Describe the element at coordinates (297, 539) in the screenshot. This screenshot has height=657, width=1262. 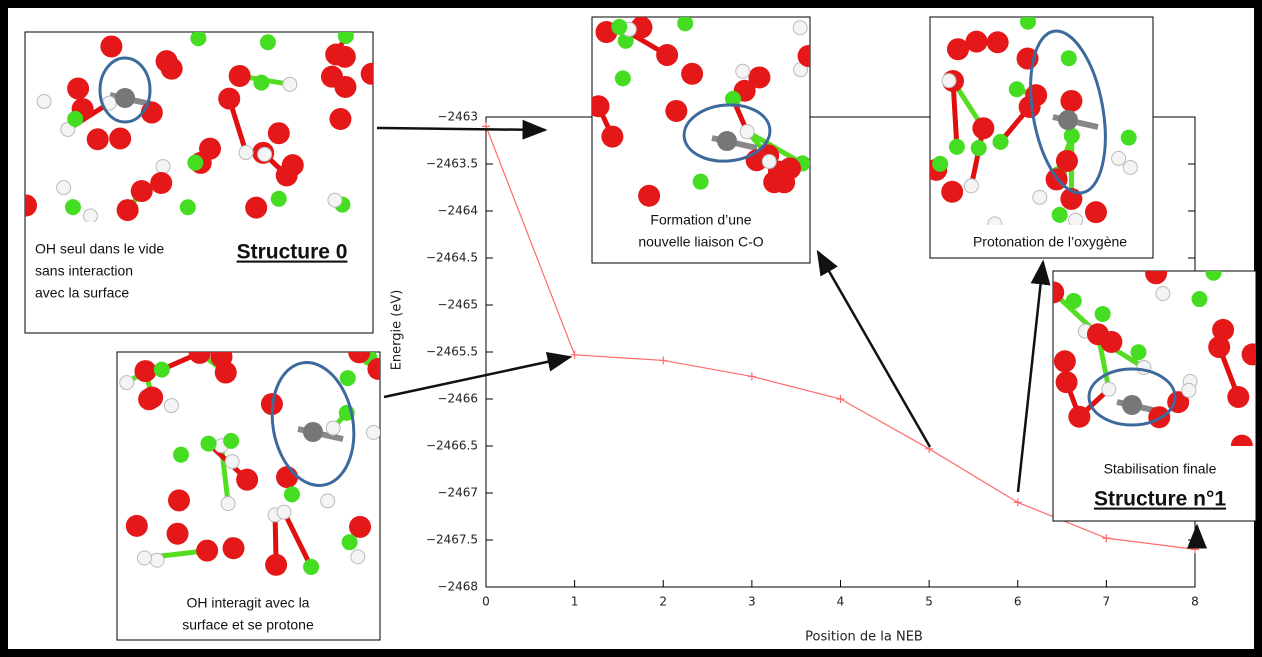
I see `bond` at that location.